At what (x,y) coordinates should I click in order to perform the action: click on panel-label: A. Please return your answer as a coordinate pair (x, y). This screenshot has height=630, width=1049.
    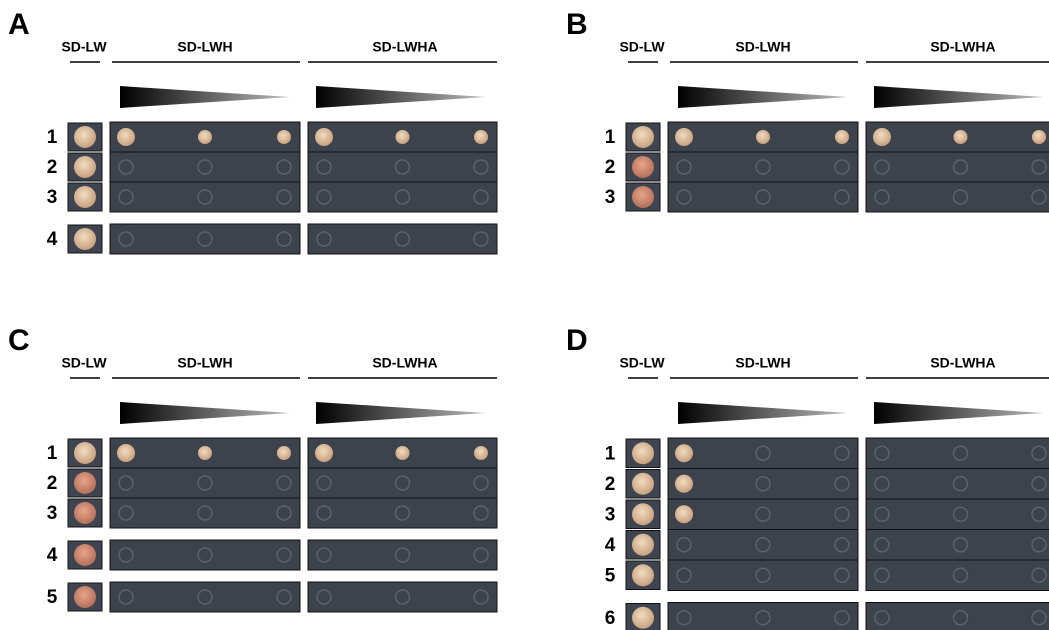
    Looking at the image, I should click on (19, 24).